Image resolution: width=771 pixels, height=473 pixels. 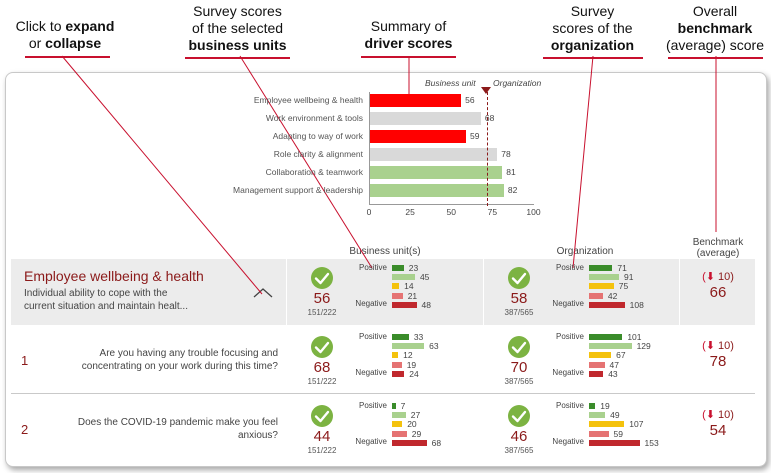 What do you see at coordinates (415, 415) in the screenshot?
I see `response-bar-value: 27` at bounding box center [415, 415].